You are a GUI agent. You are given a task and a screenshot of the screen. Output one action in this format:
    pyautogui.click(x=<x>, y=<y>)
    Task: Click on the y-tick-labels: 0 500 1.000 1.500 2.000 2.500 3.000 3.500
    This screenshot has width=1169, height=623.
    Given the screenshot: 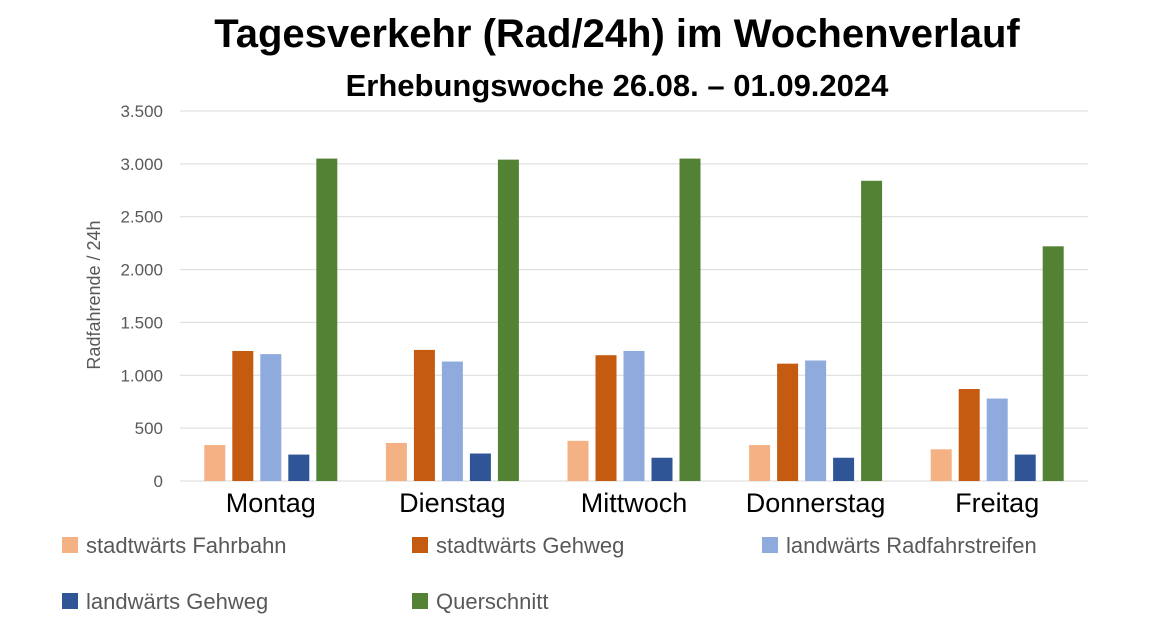 What is the action you would take?
    pyautogui.click(x=141, y=296)
    